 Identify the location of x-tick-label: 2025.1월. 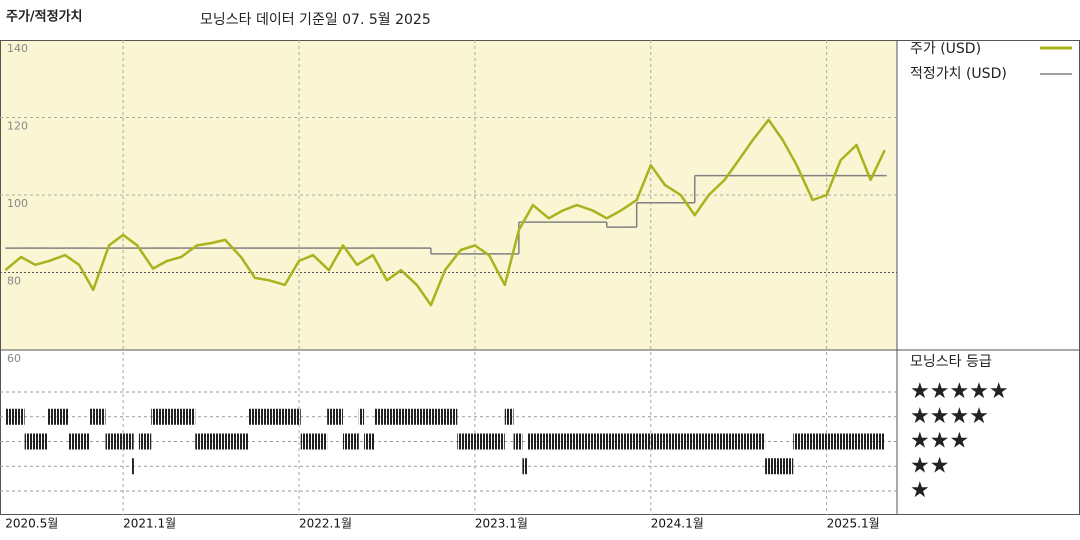
(853, 524).